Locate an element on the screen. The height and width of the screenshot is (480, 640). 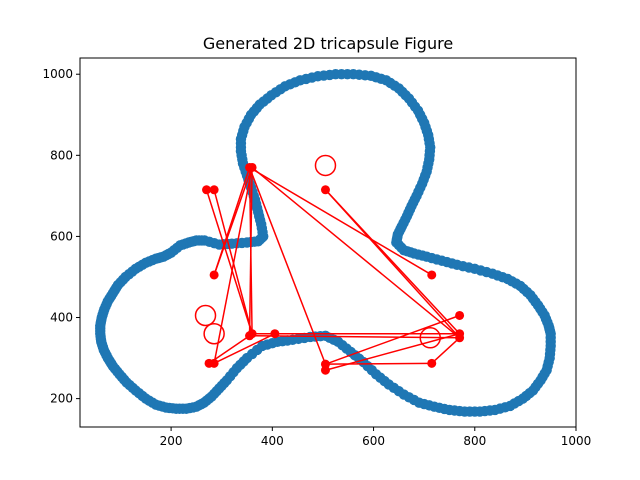
x-axis: 200 400 600 800 1000 is located at coordinates (376, 437).